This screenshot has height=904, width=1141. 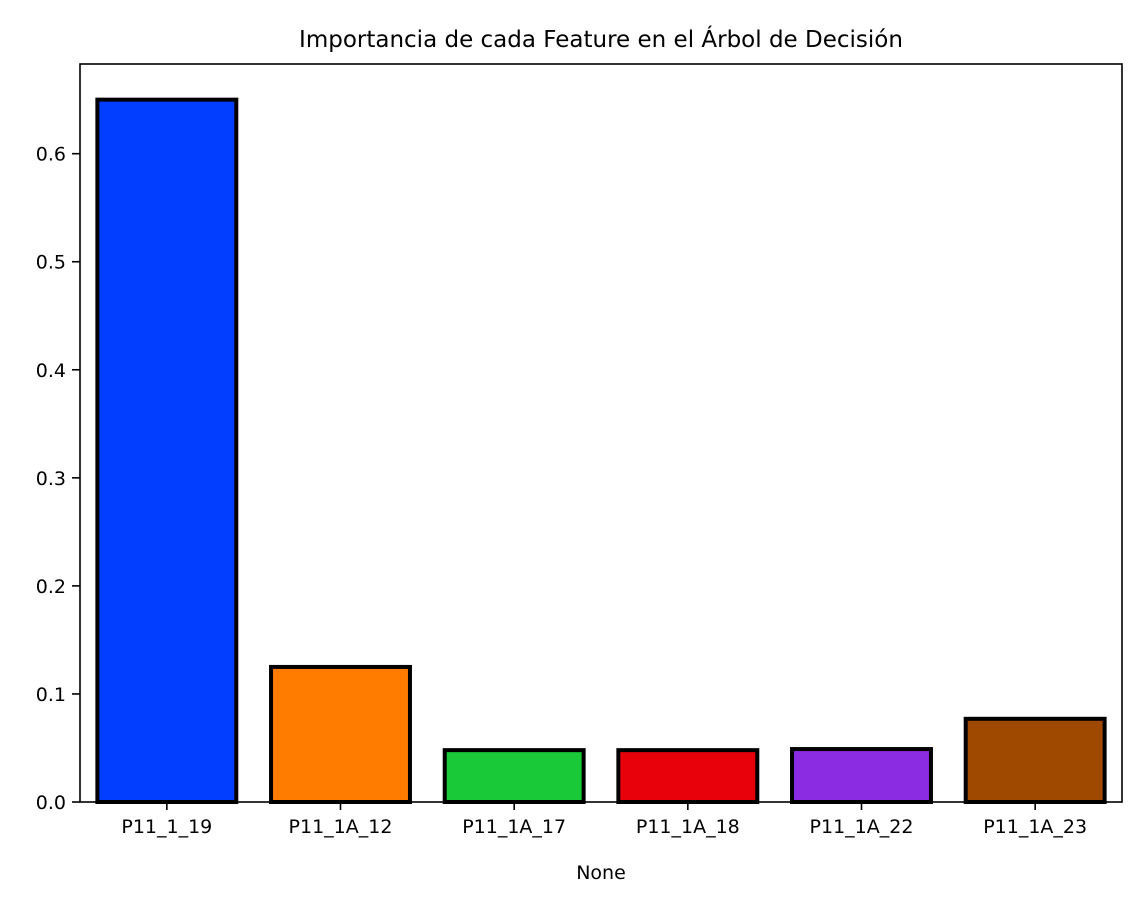 I want to click on y-axis-ticks: 0.0 0.1 0.2 0.3 0.4 0.5 0.6, so click(x=58, y=479).